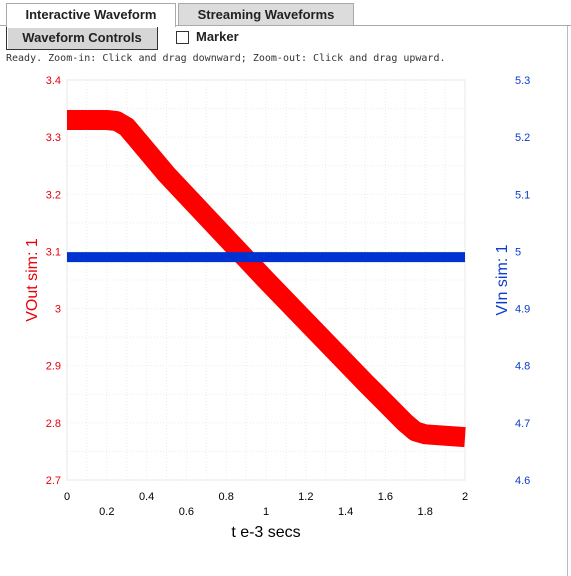 The width and height of the screenshot is (571, 576). What do you see at coordinates (522, 138) in the screenshot?
I see `y-right-tick-label: 5.2` at bounding box center [522, 138].